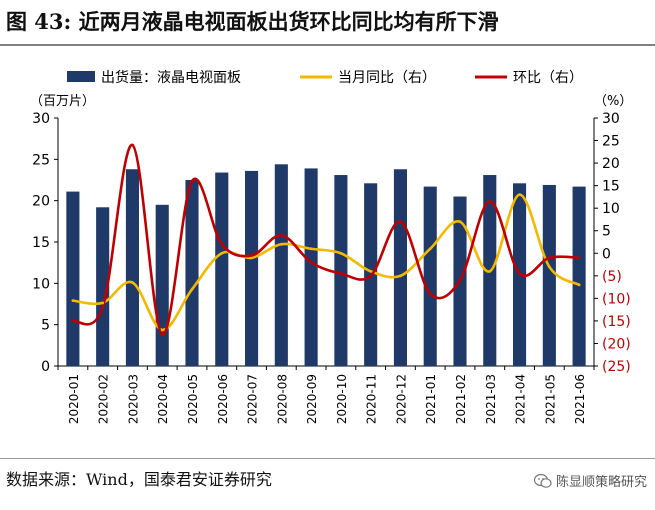  Describe the element at coordinates (616, 367) in the screenshot. I see `right-tick-label: (25)` at that location.